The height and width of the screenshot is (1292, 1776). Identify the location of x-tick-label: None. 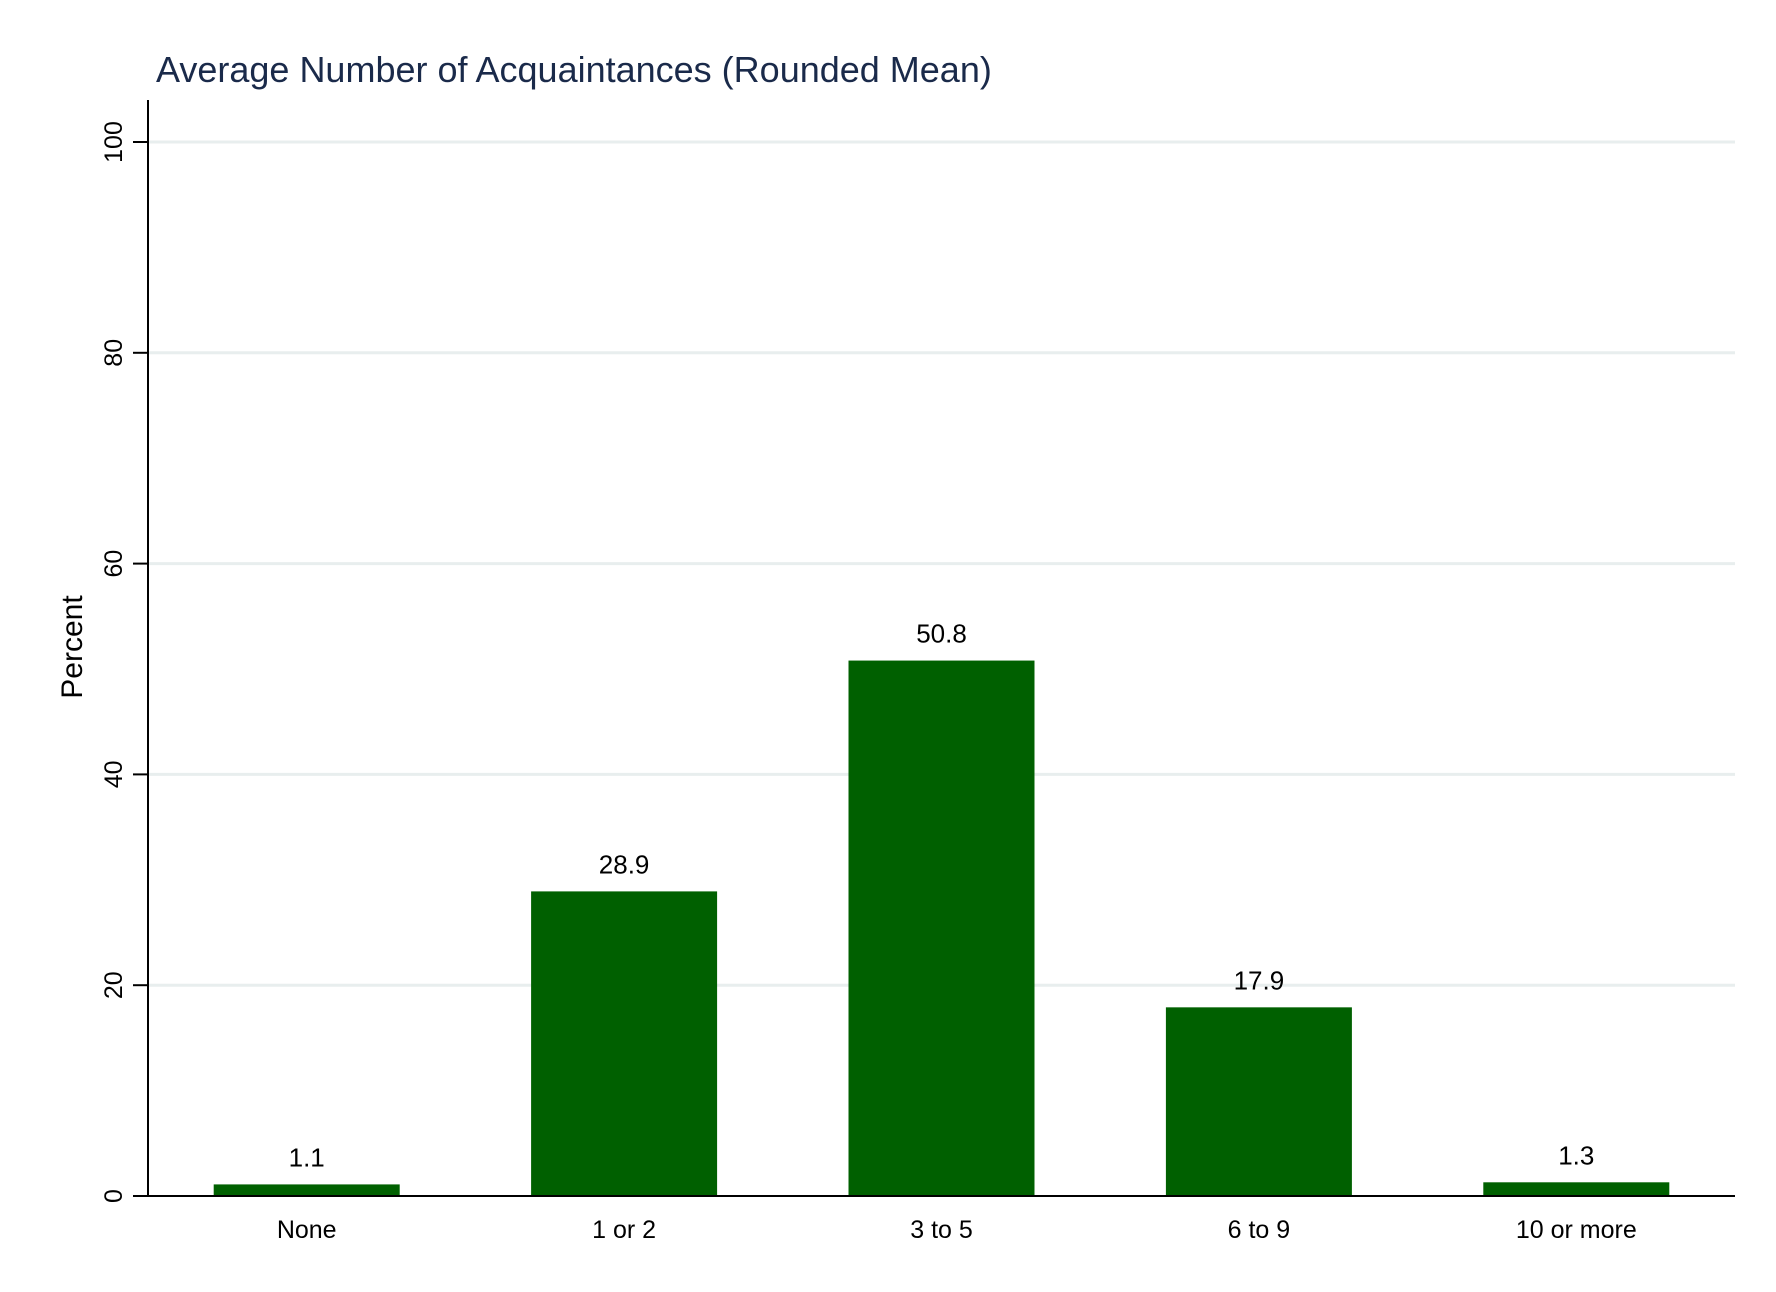
(307, 1230).